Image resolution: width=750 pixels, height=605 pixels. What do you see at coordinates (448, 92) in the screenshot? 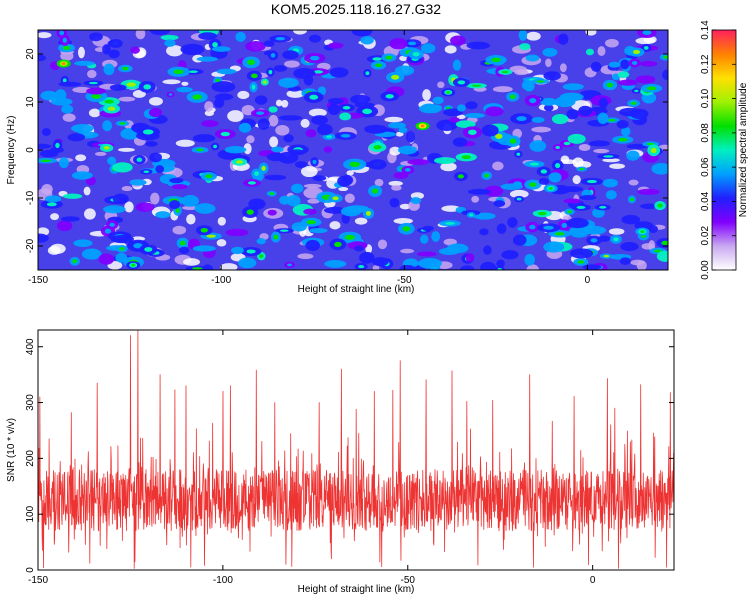
I see `heatmap-hotspot` at bounding box center [448, 92].